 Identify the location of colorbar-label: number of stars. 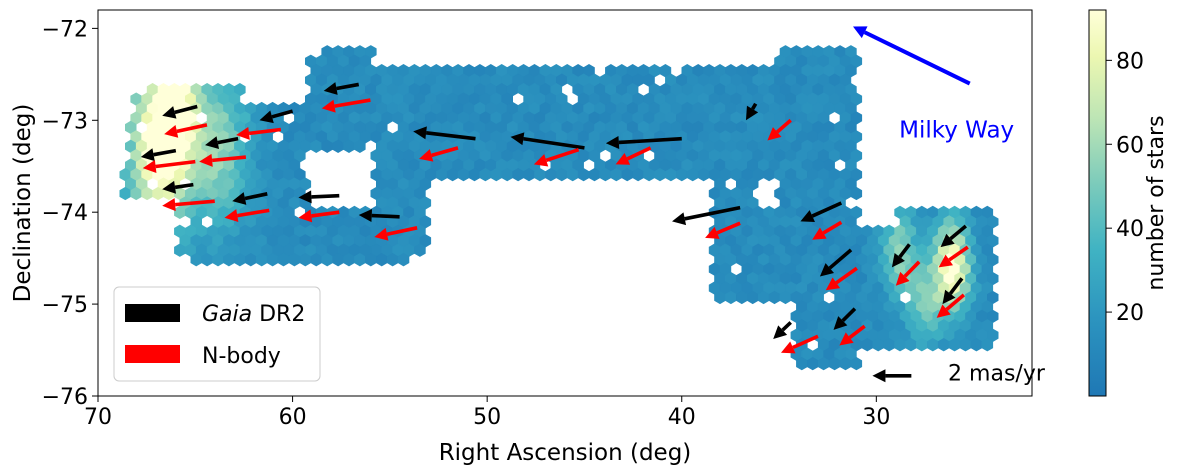
(1156, 202).